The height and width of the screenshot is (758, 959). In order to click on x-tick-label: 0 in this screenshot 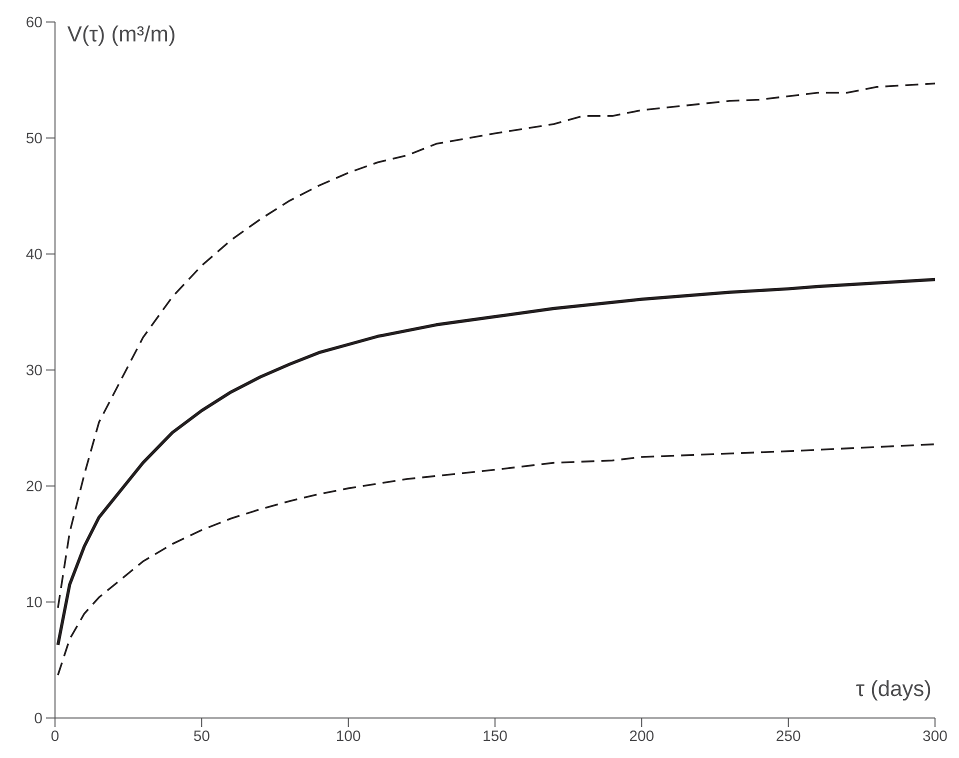, I will do `click(55, 736)`.